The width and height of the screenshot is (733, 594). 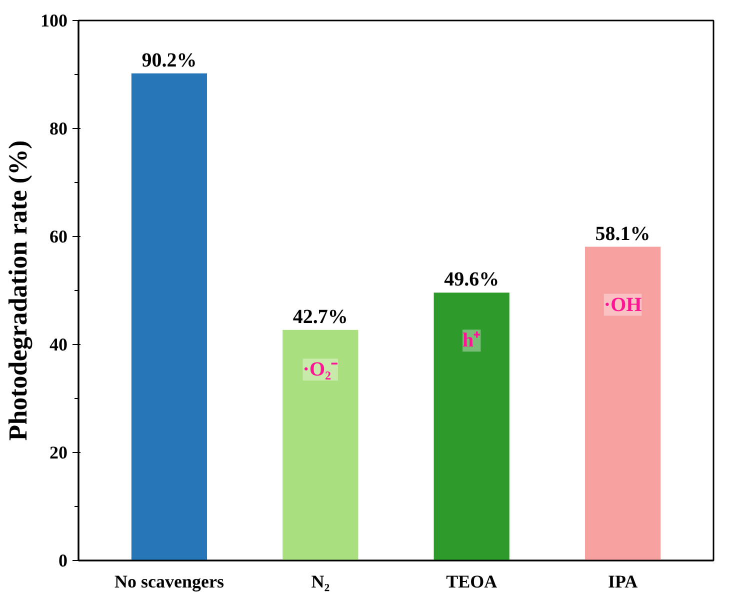 I want to click on y-axis-title: Photodegradation rate (%), so click(x=18, y=290).